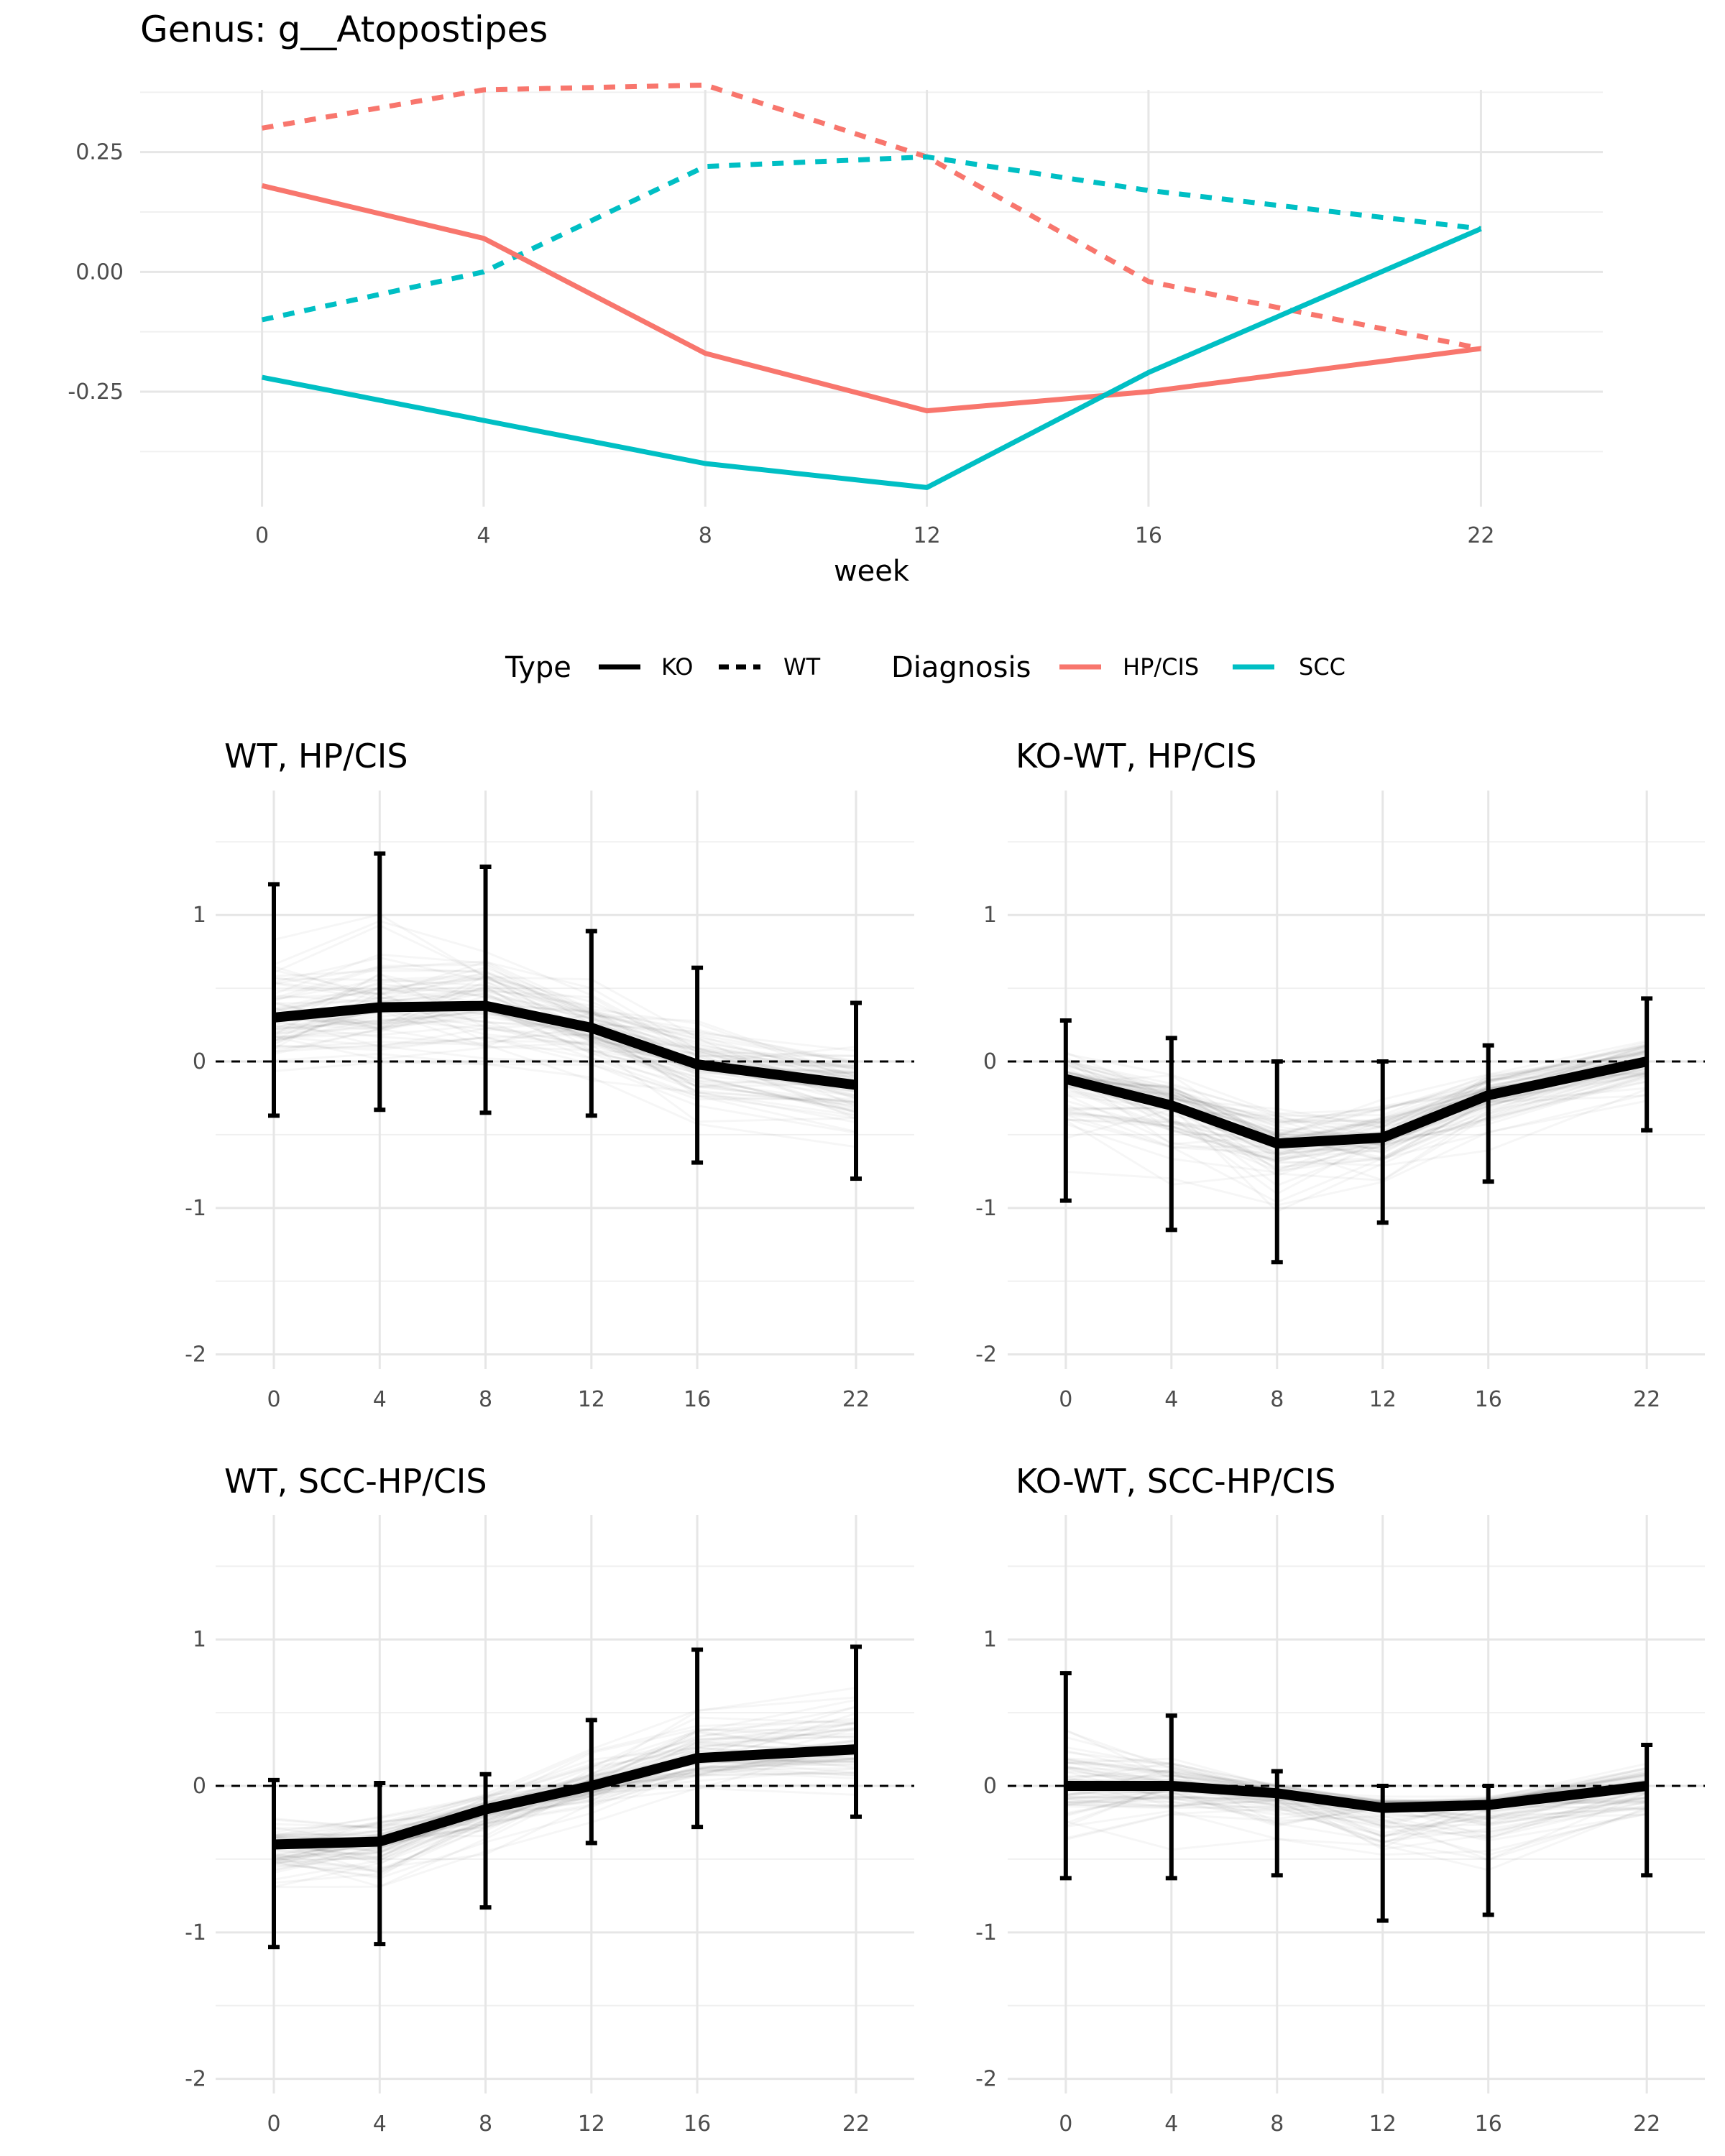 The image size is (1725, 2156). What do you see at coordinates (538, 668) in the screenshot?
I see `legend-title-type: Type` at bounding box center [538, 668].